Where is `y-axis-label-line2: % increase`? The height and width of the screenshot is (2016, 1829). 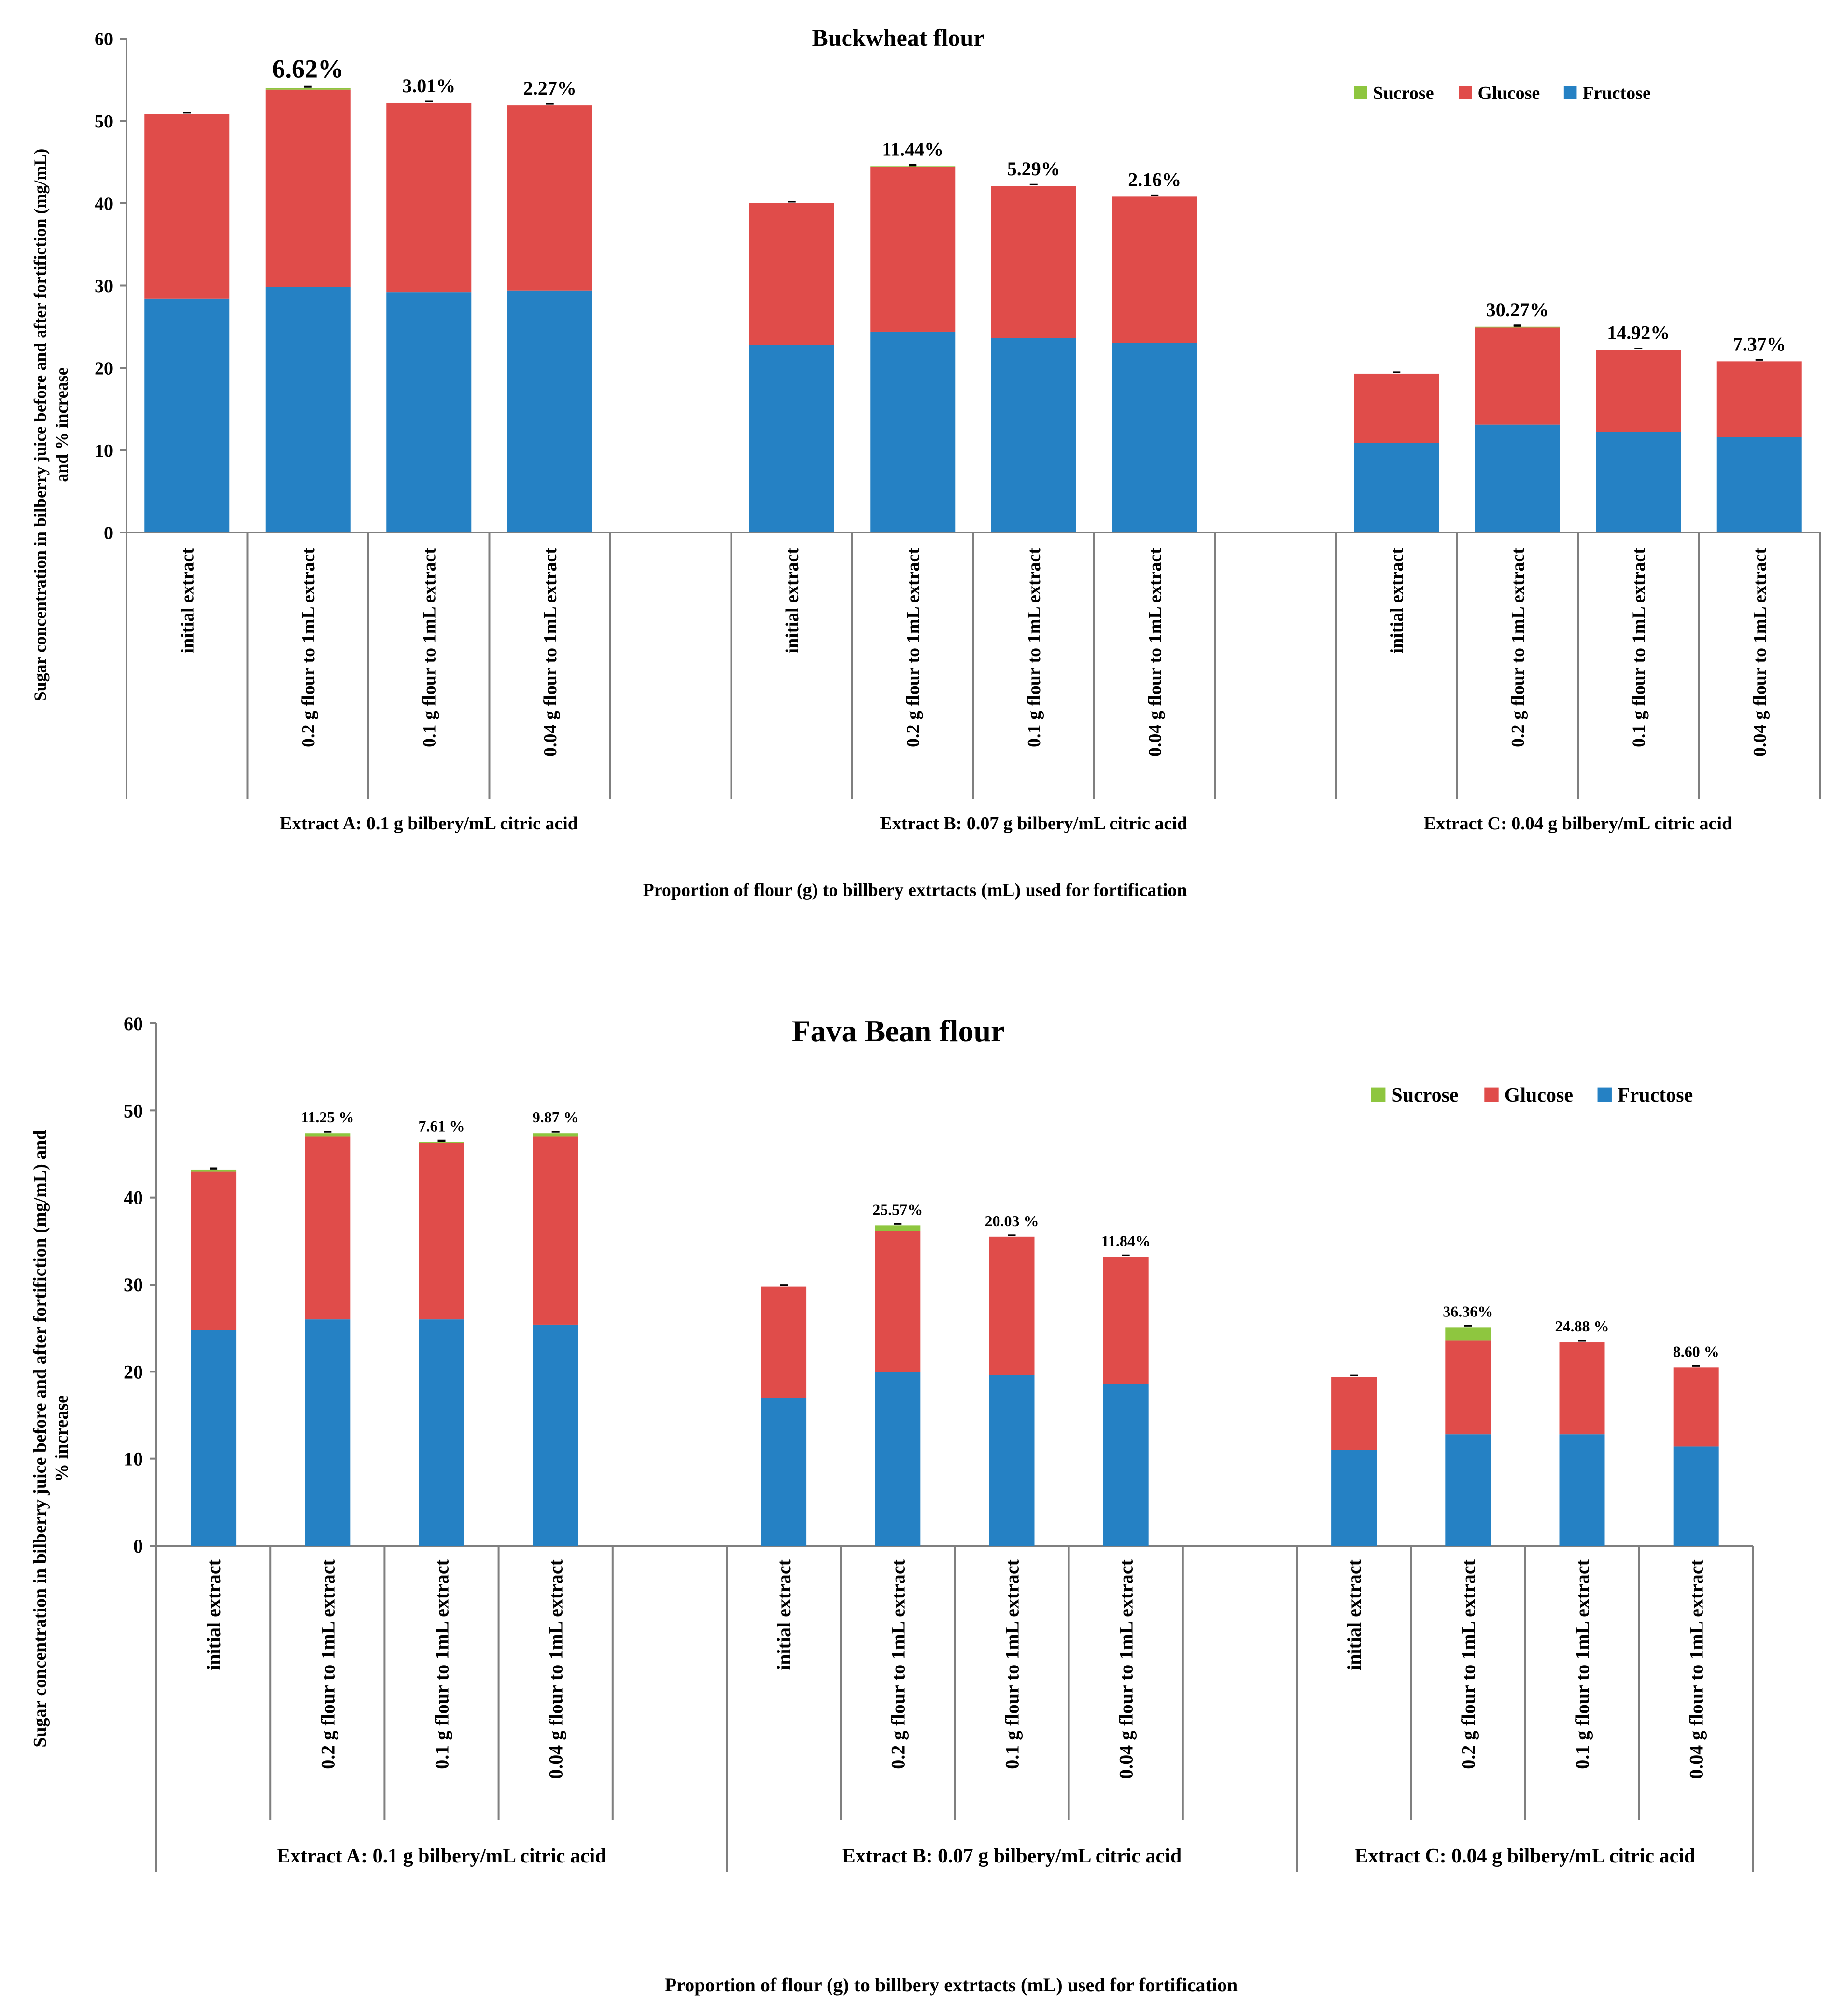 y-axis-label-line2: % increase is located at coordinates (62, 1439).